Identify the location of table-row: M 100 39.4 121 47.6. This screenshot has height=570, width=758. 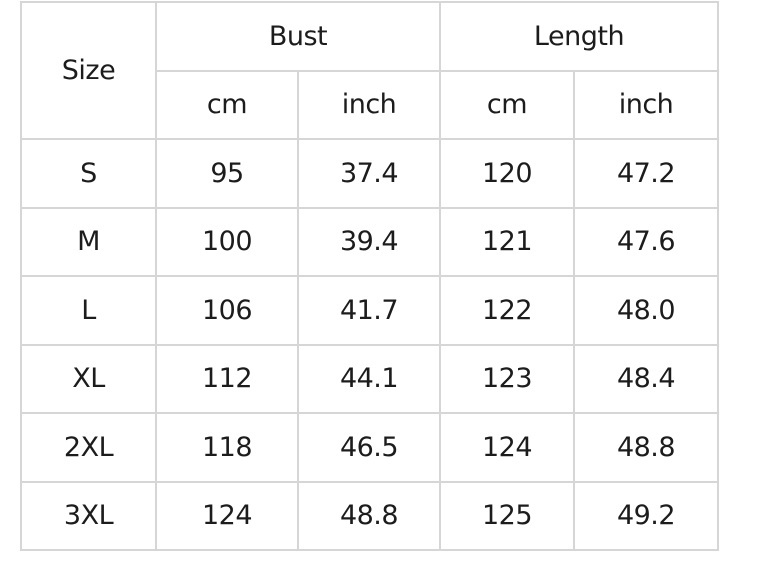
(369, 241).